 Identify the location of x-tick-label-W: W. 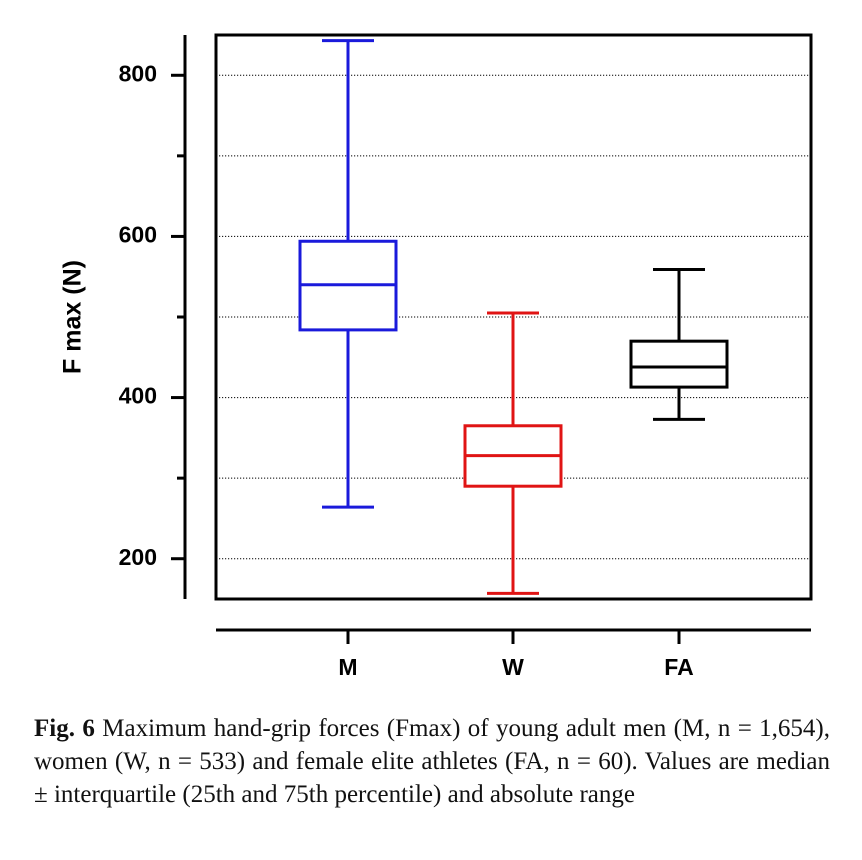
(513, 667).